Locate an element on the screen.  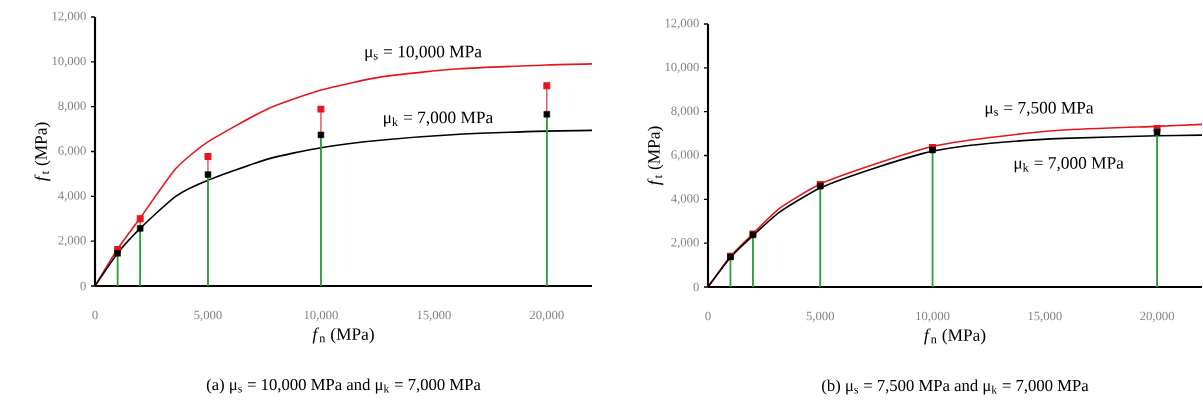
annotation: μ$_{s}$ = 7,500 MPa is located at coordinates (1039, 109).